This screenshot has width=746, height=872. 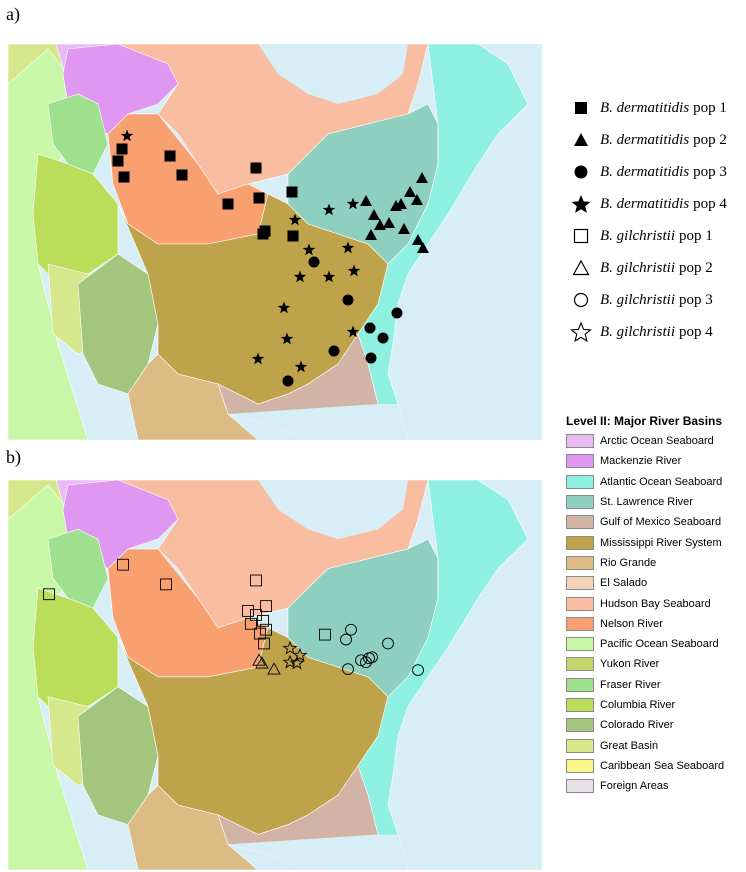 What do you see at coordinates (641, 332) in the screenshot?
I see `legend-item-bg-pop4: B. gilchristii pop 4` at bounding box center [641, 332].